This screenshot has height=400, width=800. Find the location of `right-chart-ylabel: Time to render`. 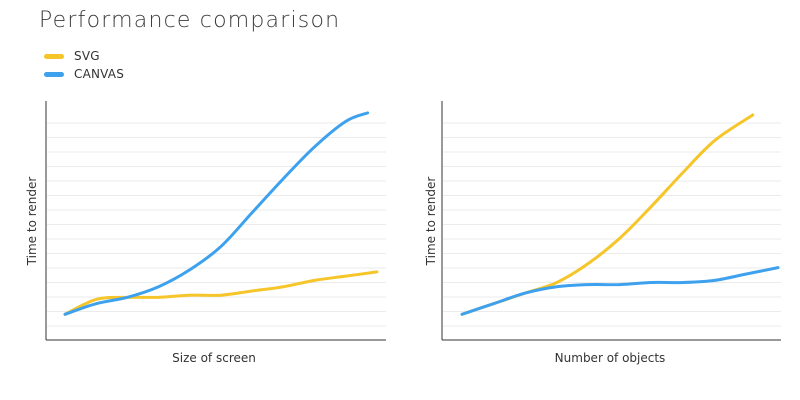

right-chart-ylabel: Time to render is located at coordinates (431, 222).